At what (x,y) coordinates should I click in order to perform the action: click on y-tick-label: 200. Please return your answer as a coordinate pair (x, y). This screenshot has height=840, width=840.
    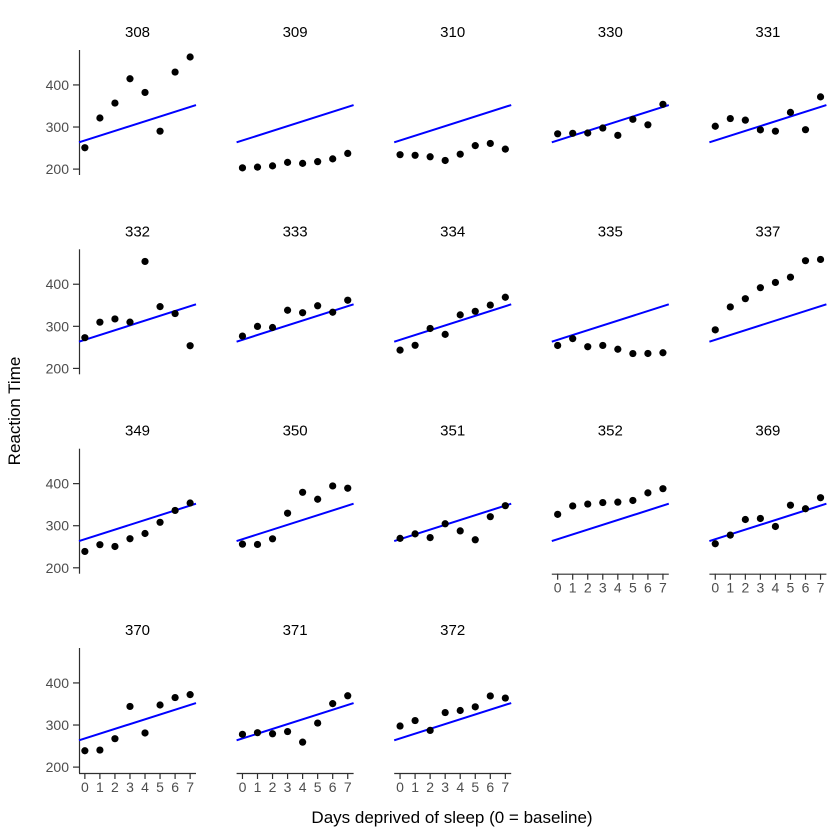
    Looking at the image, I should click on (58, 767).